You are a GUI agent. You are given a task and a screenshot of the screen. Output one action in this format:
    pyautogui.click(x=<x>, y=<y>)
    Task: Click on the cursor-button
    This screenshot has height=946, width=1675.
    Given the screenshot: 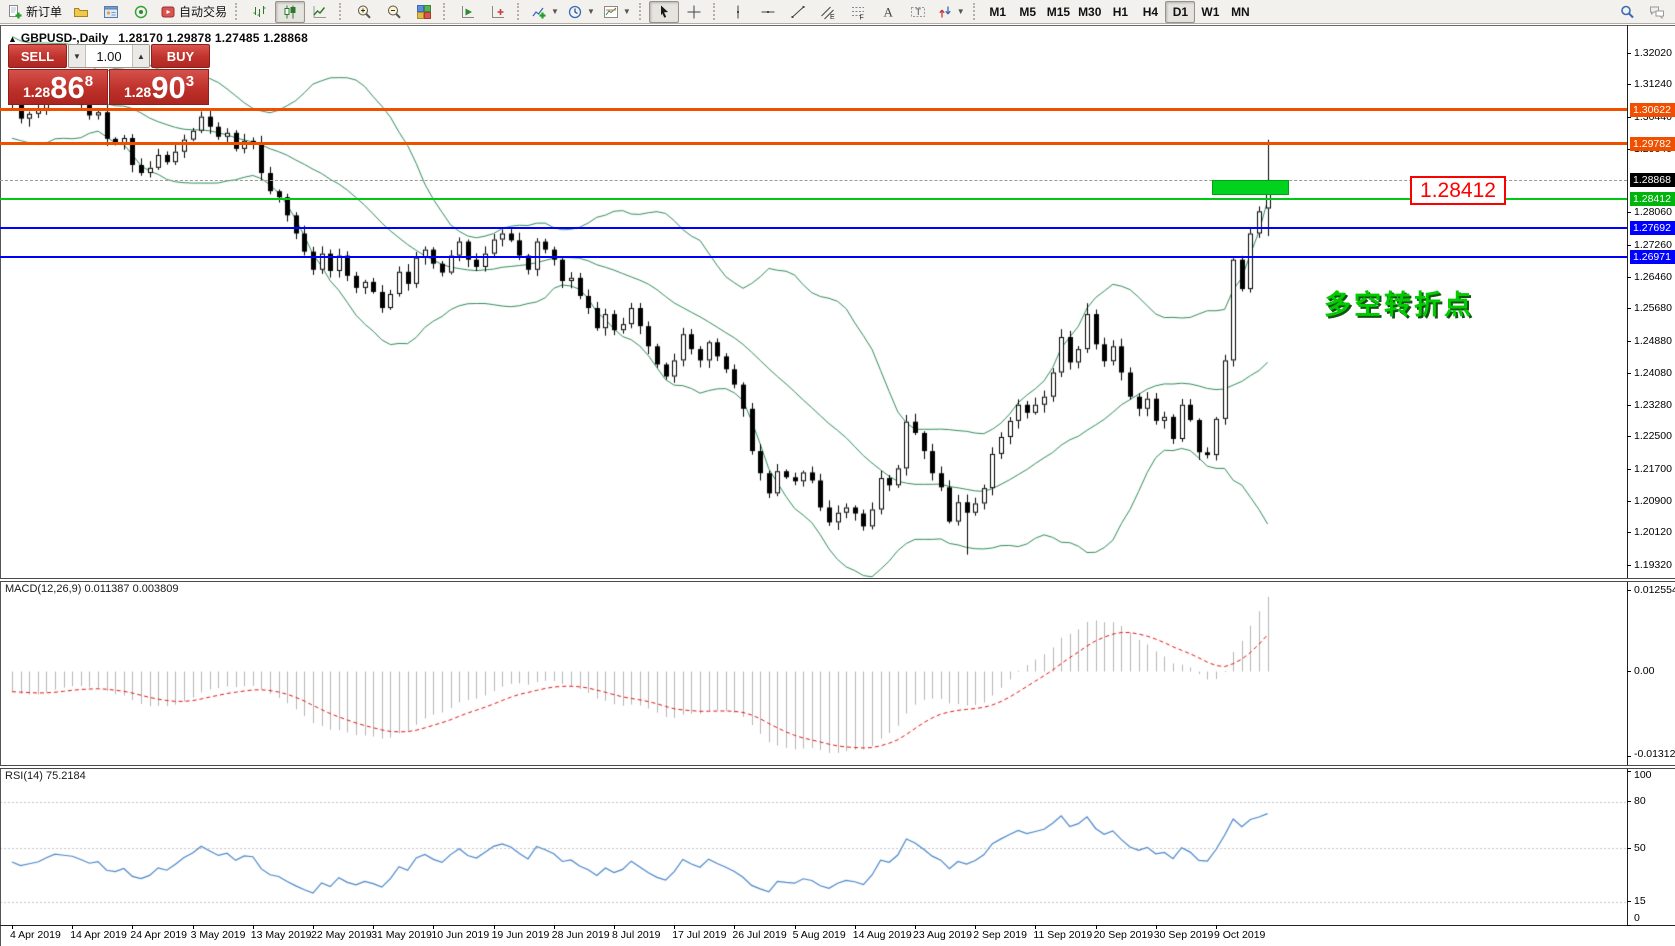 What is the action you would take?
    pyautogui.click(x=663, y=11)
    